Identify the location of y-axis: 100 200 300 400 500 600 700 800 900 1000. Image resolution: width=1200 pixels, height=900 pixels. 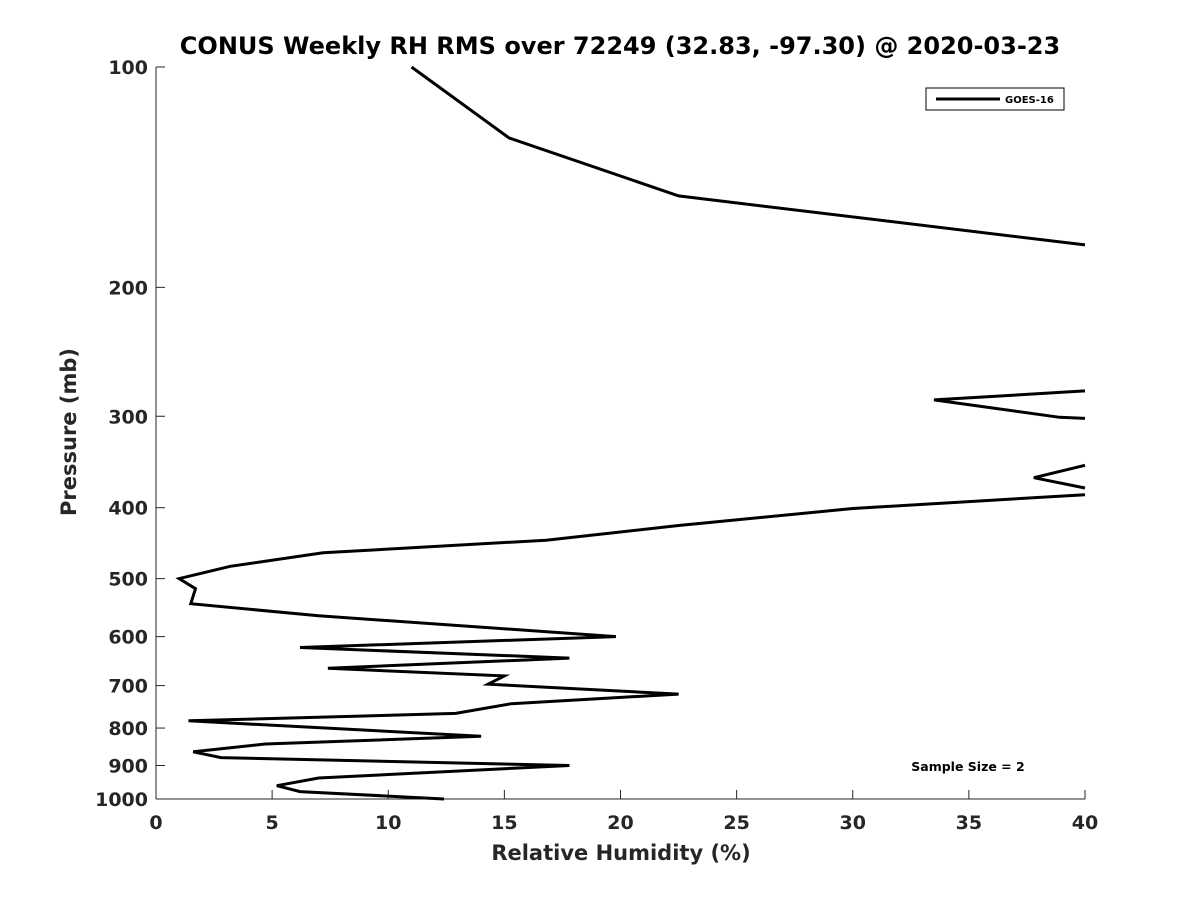
(130, 434).